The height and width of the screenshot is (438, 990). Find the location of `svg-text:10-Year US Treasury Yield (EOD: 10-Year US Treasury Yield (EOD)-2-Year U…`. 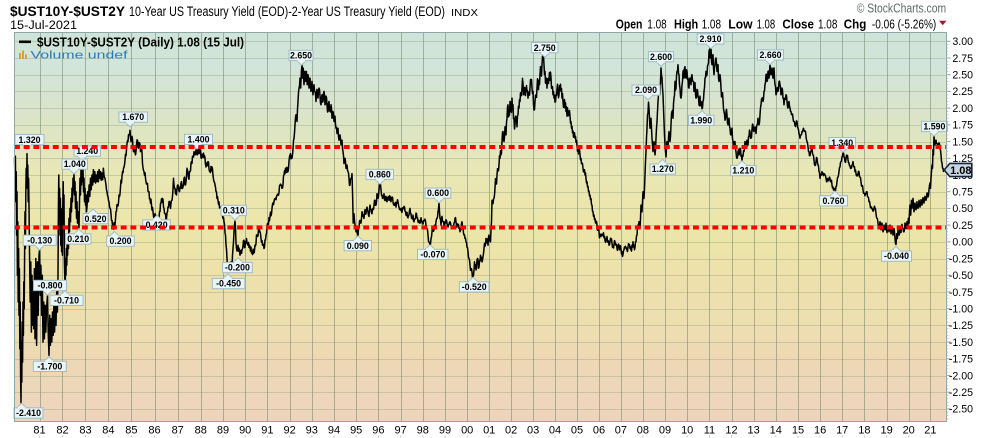

svg-text:10-Year US Treasury Yield (EOD: 10-Year US Treasury Yield (EOD)-2-Year U… is located at coordinates (287, 11).